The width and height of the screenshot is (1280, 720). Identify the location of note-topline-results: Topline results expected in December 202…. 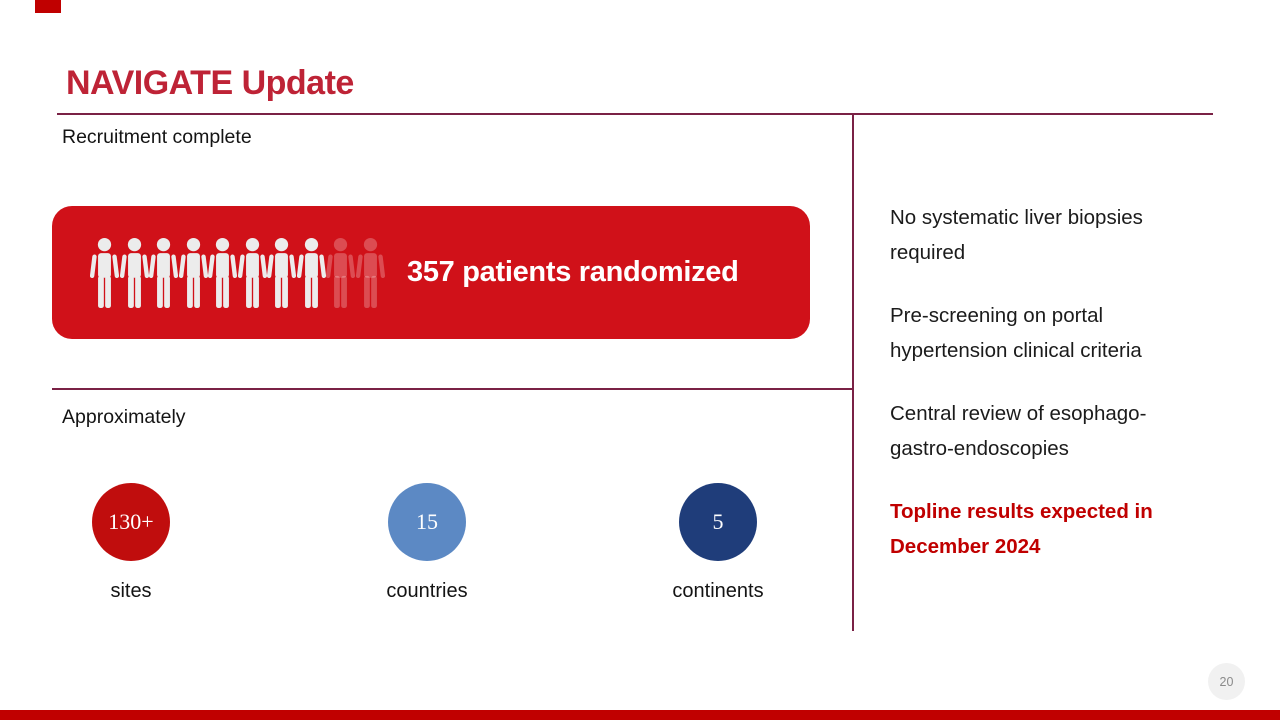
(1021, 529).